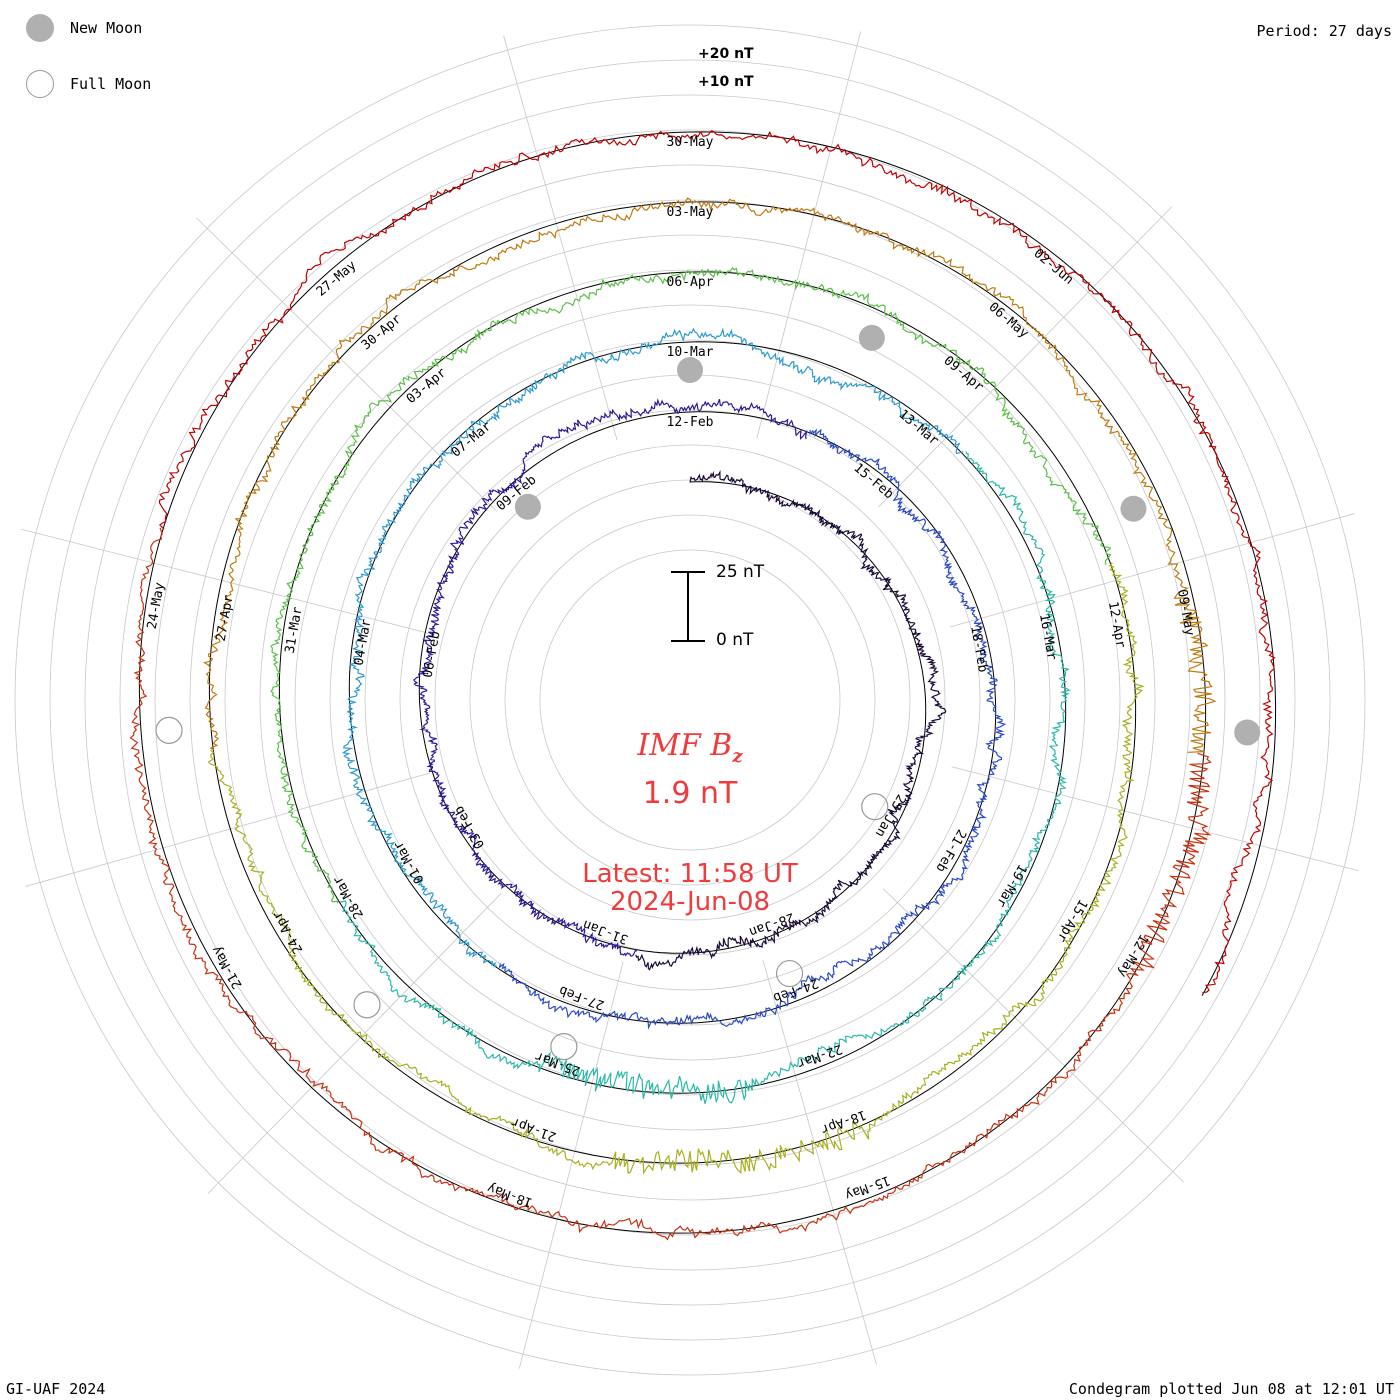 The image size is (1400, 1400). I want to click on latest-time-line: Latest: 11:58 UT, so click(690, 874).